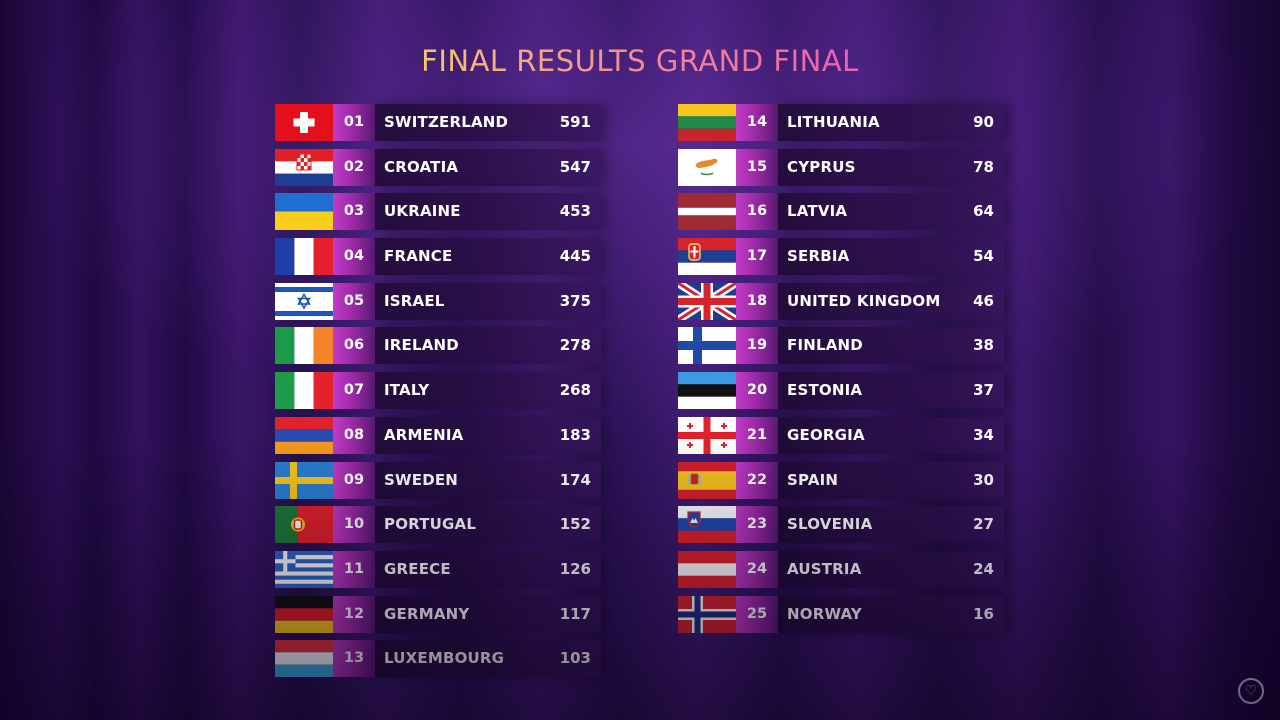  What do you see at coordinates (757, 435) in the screenshot?
I see `rank-number: 21` at bounding box center [757, 435].